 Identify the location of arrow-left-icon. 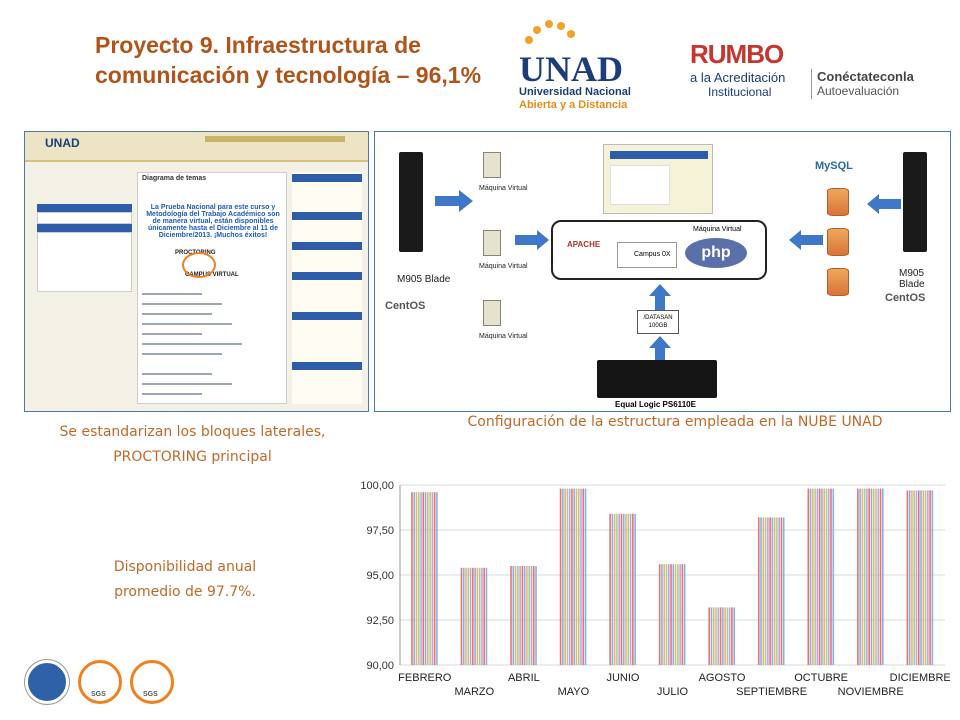
(884, 204).